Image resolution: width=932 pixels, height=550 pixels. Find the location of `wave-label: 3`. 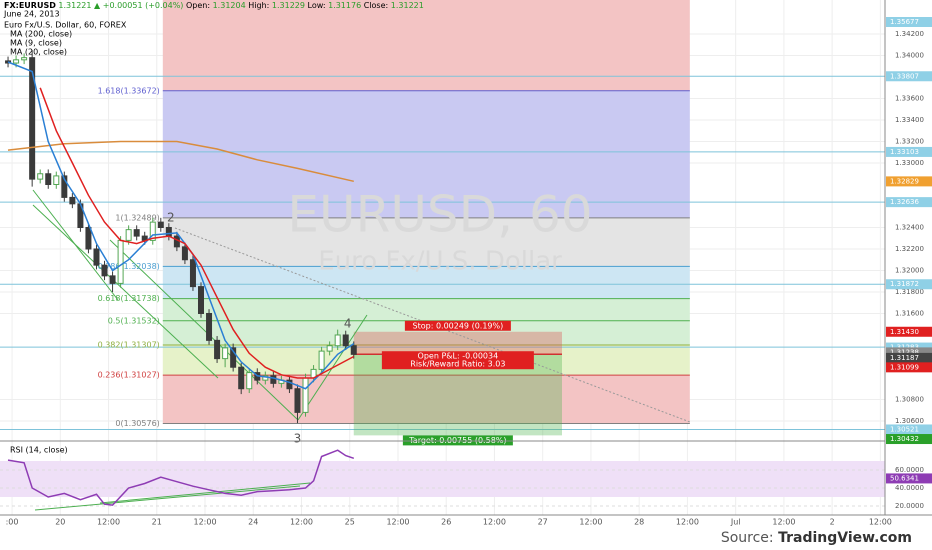

wave-label: 3 is located at coordinates (298, 439).